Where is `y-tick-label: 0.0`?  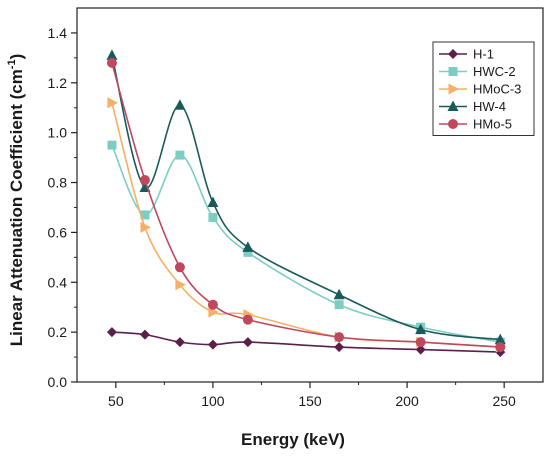 y-tick-label: 0.0 is located at coordinates (58, 382).